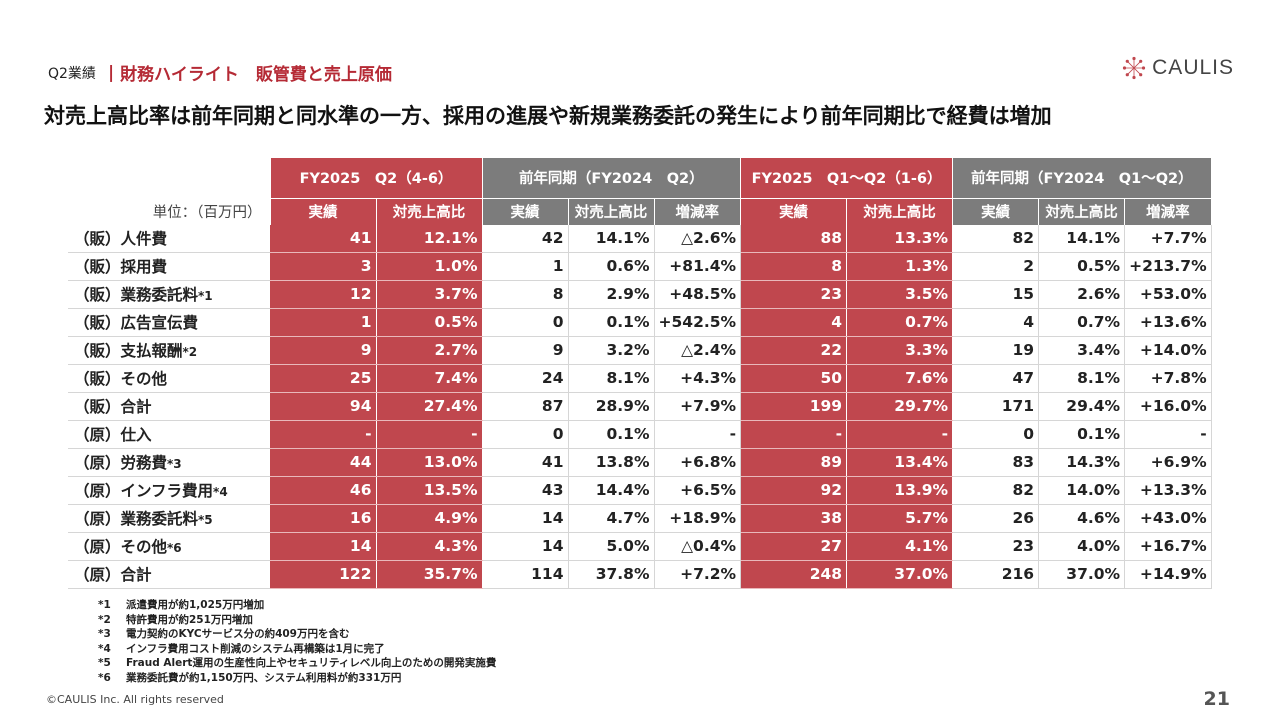 The height and width of the screenshot is (720, 1280). I want to click on table-cell: 0.7%, so click(900, 322).